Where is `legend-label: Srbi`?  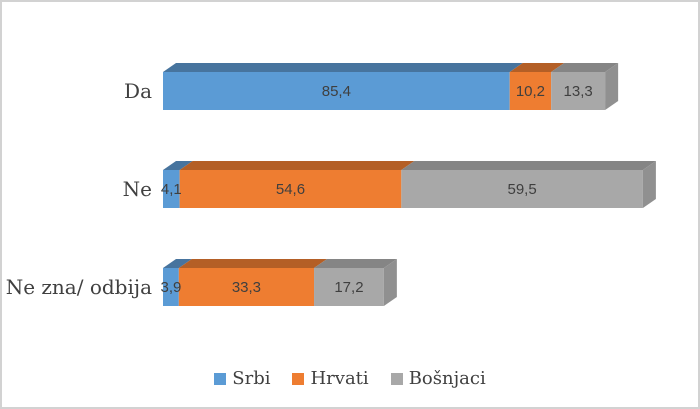
legend-label: Srbi is located at coordinates (251, 378).